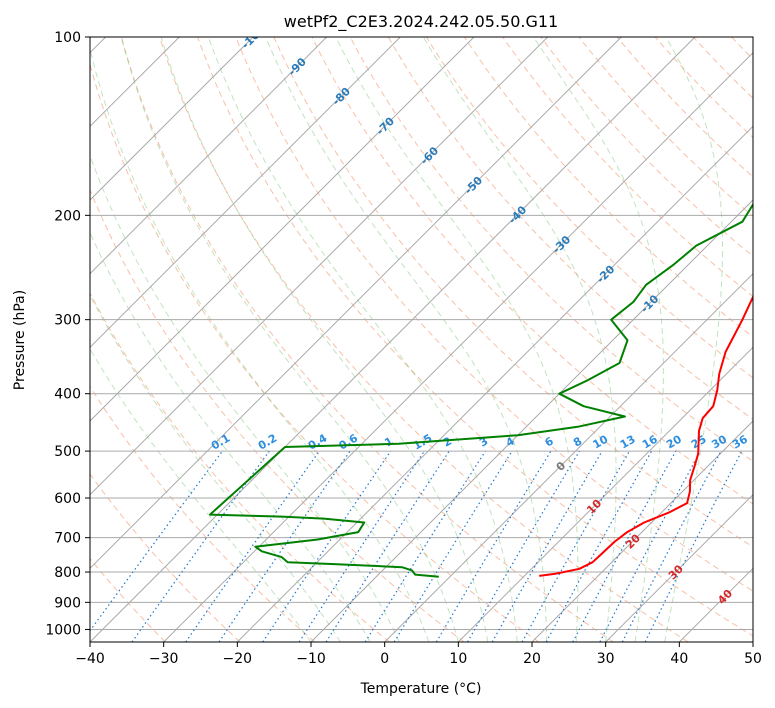 The width and height of the screenshot is (775, 708). I want to click on y-tick-label: 600, so click(67, 499).